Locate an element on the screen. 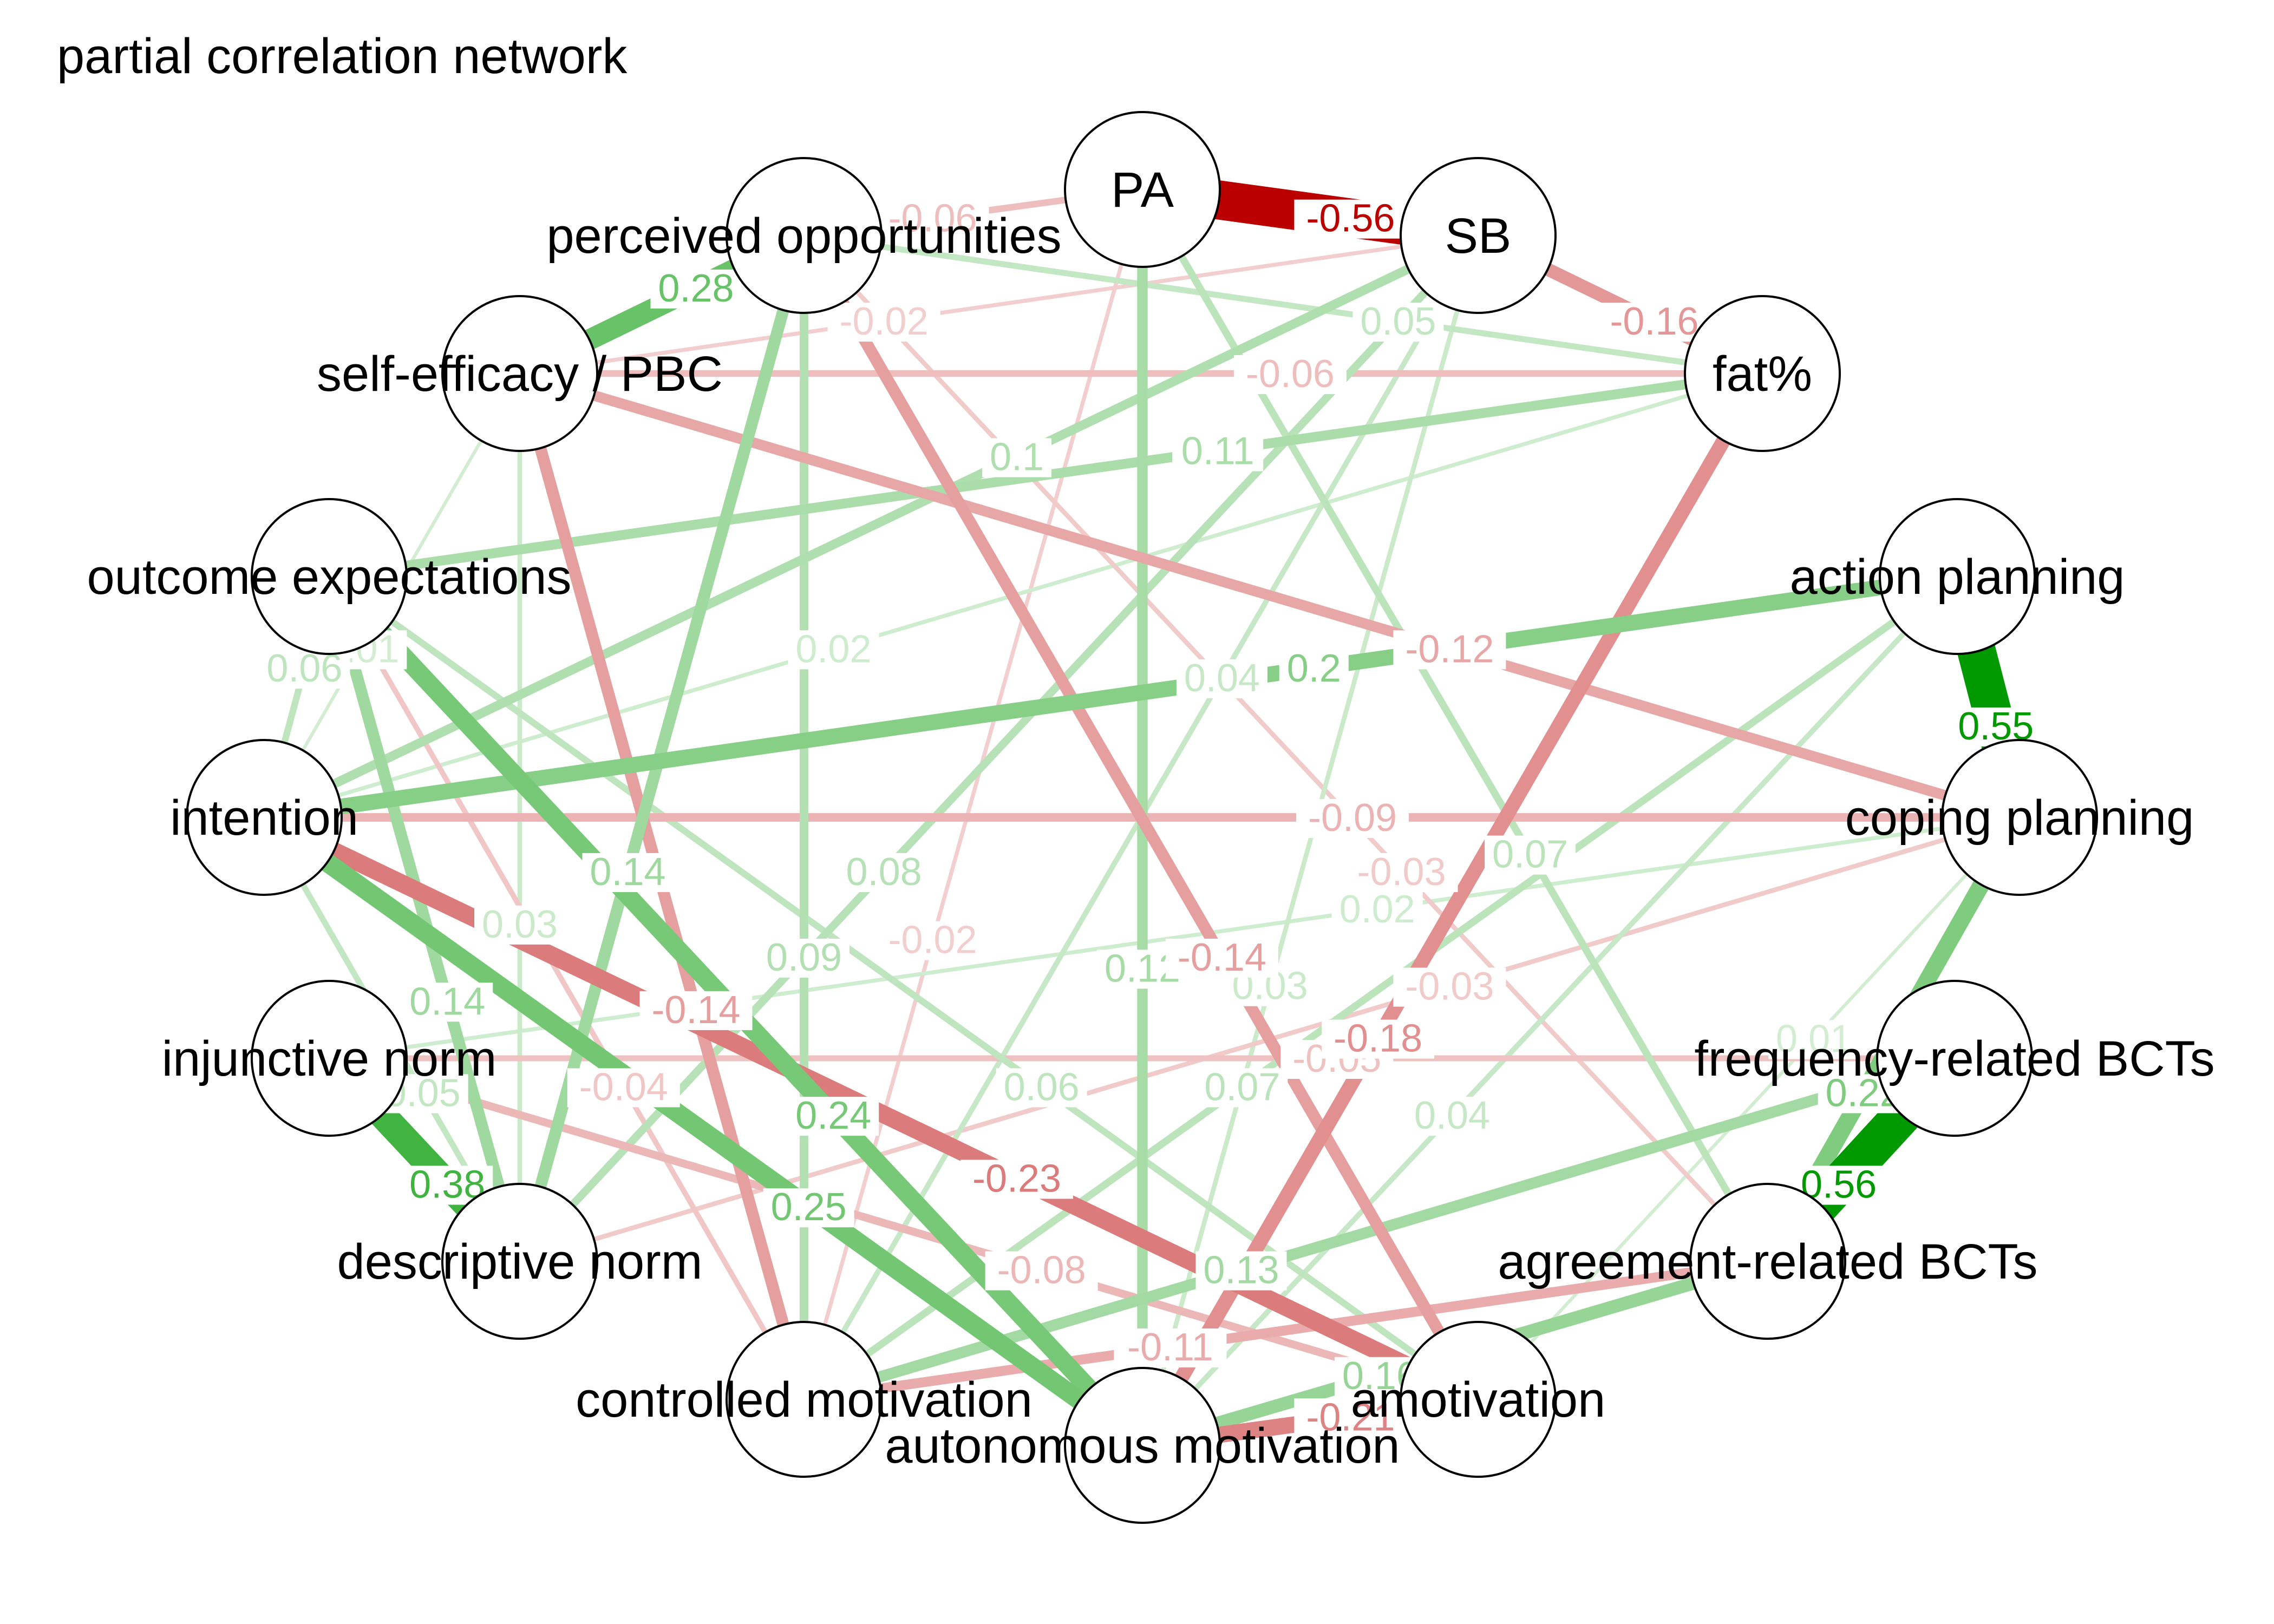  node-label: injunctive norm is located at coordinates (329, 1058).